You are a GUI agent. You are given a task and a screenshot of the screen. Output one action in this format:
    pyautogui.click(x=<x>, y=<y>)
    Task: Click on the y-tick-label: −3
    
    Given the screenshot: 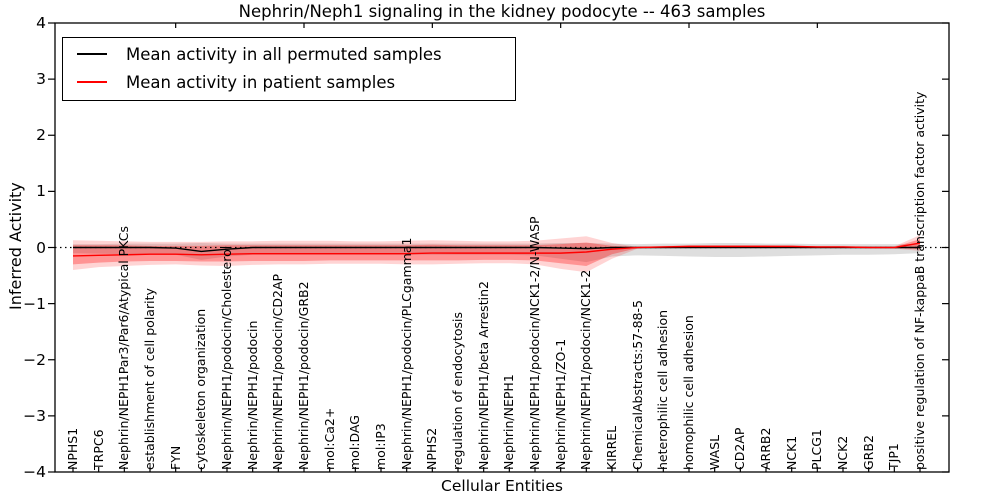 What is the action you would take?
    pyautogui.click(x=34, y=415)
    